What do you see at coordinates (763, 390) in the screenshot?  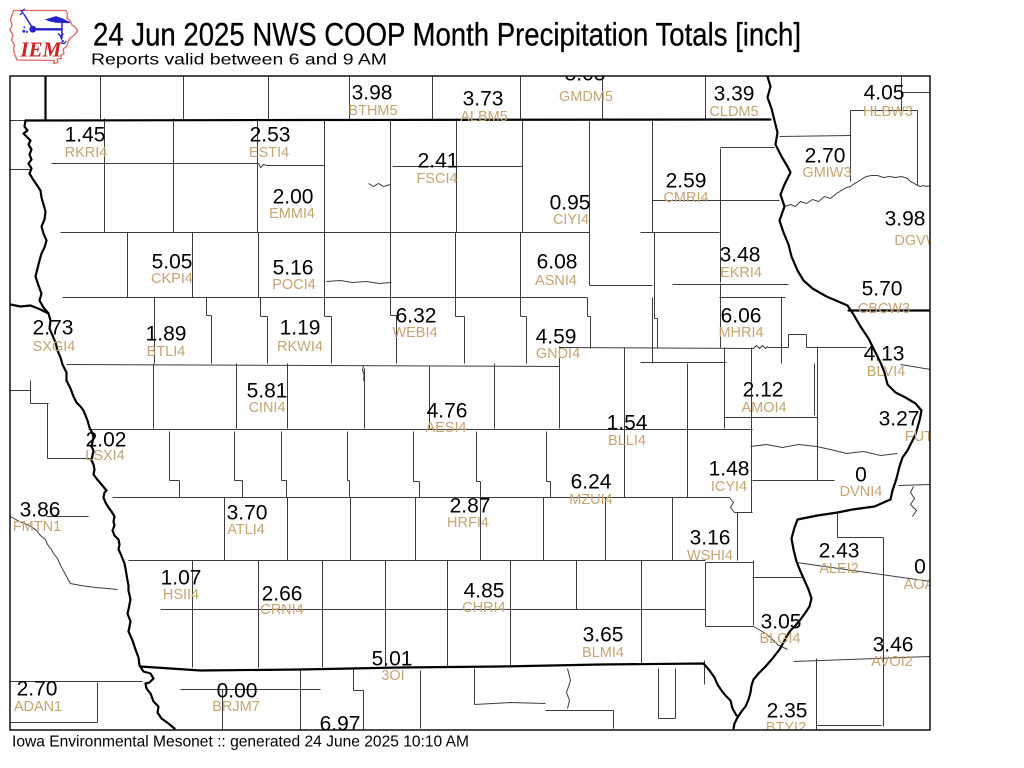 I see `svg-text: 2.12` at bounding box center [763, 390].